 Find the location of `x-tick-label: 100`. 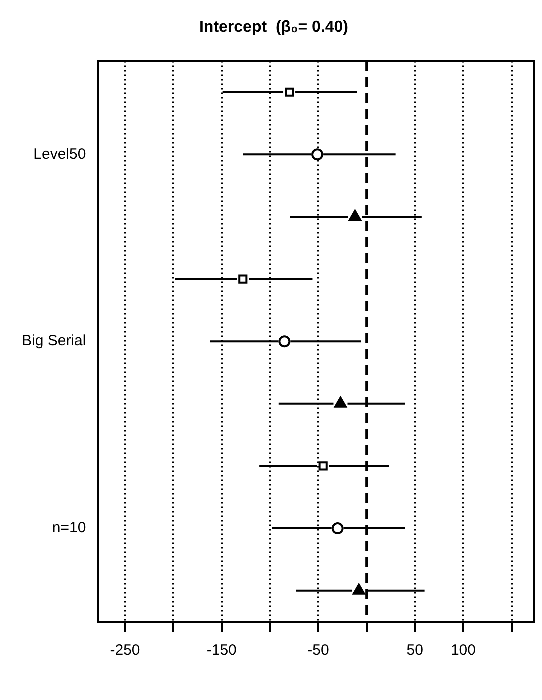

x-tick-label: 100 is located at coordinates (463, 651).